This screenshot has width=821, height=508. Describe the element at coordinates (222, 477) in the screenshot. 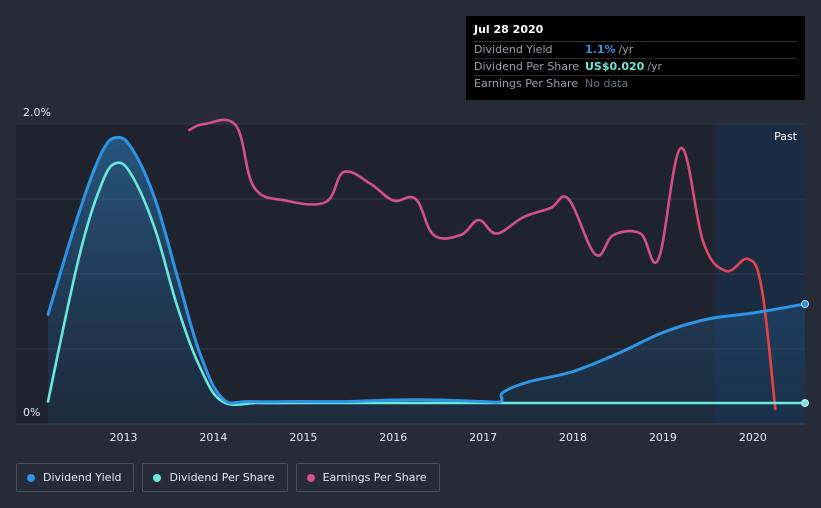

I see `legend-label: Dividend Per Share` at that location.